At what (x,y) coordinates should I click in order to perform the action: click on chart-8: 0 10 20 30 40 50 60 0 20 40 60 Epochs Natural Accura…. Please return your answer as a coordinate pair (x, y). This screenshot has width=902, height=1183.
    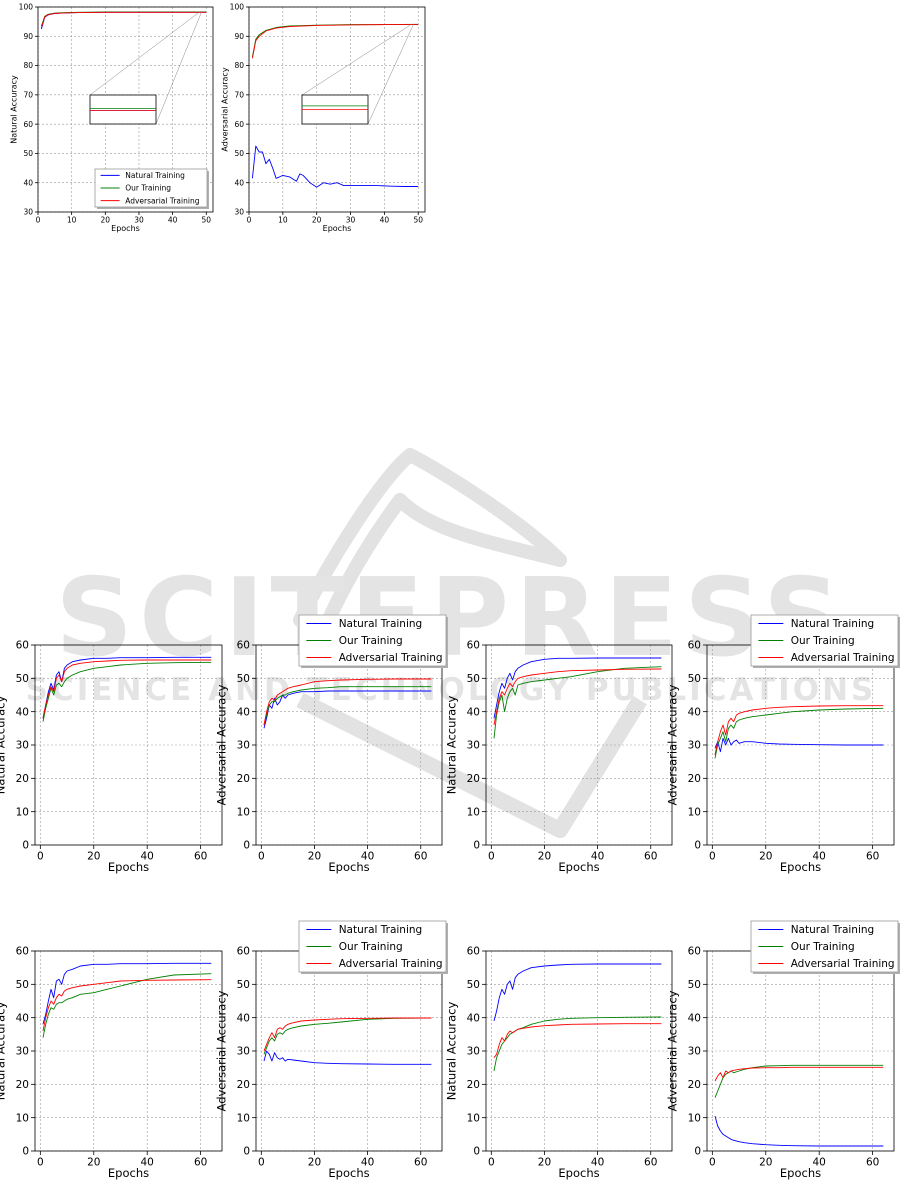
    Looking at the image, I should click on (559, 1063).